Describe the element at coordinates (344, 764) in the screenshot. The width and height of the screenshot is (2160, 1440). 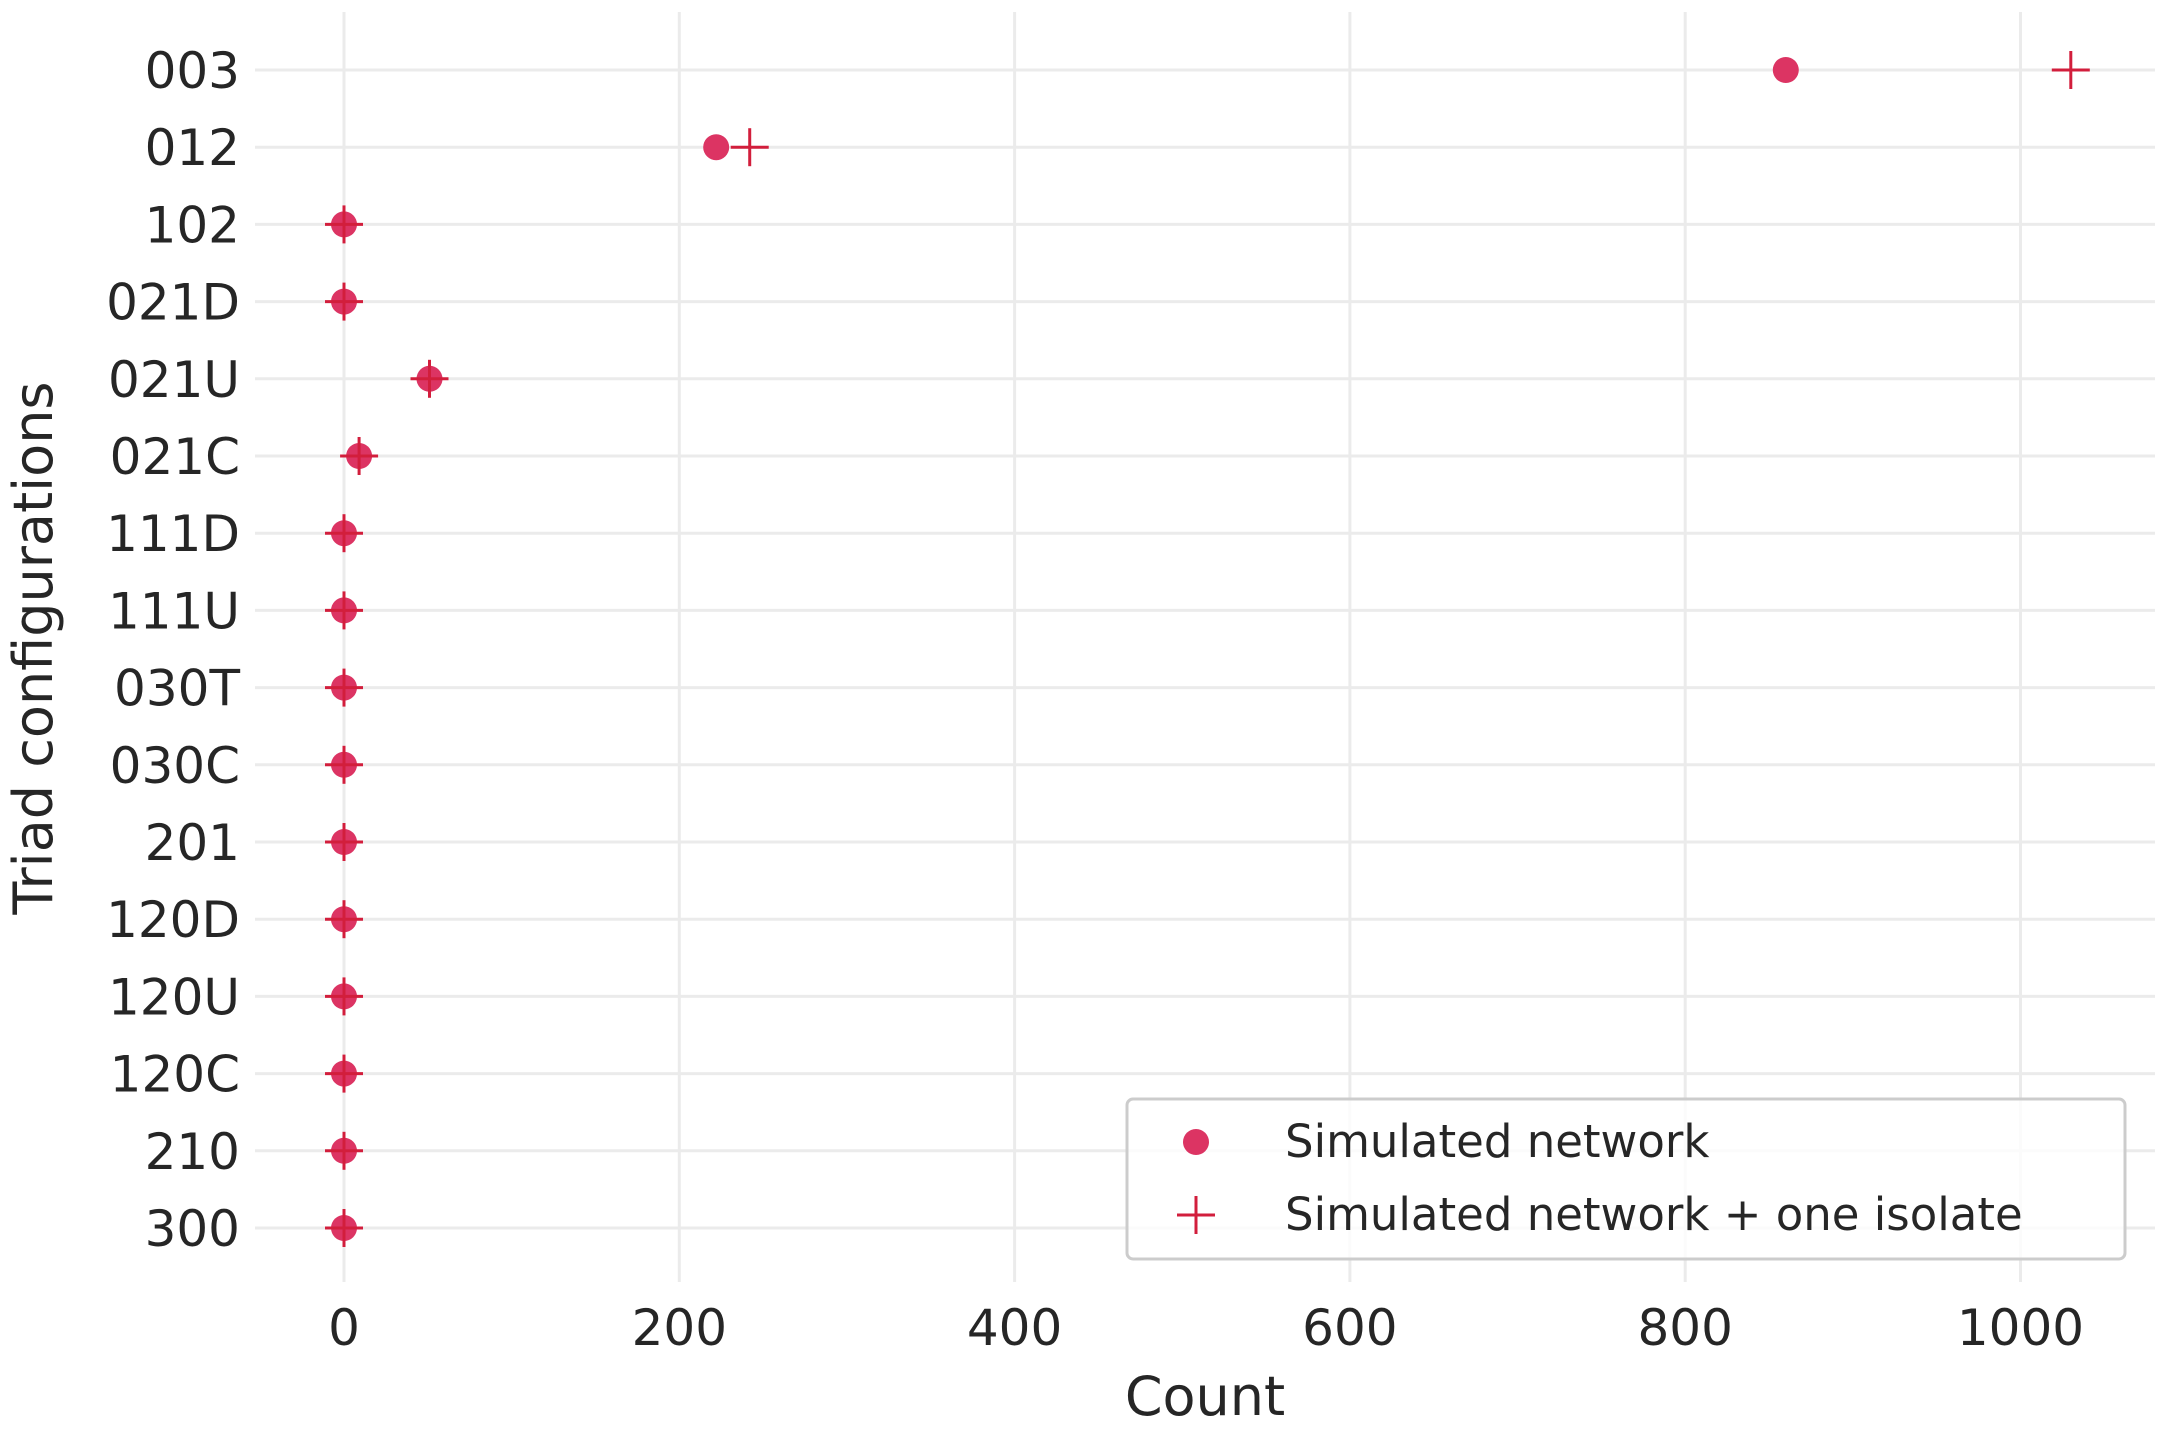
I see `point-isolate-030C` at that location.